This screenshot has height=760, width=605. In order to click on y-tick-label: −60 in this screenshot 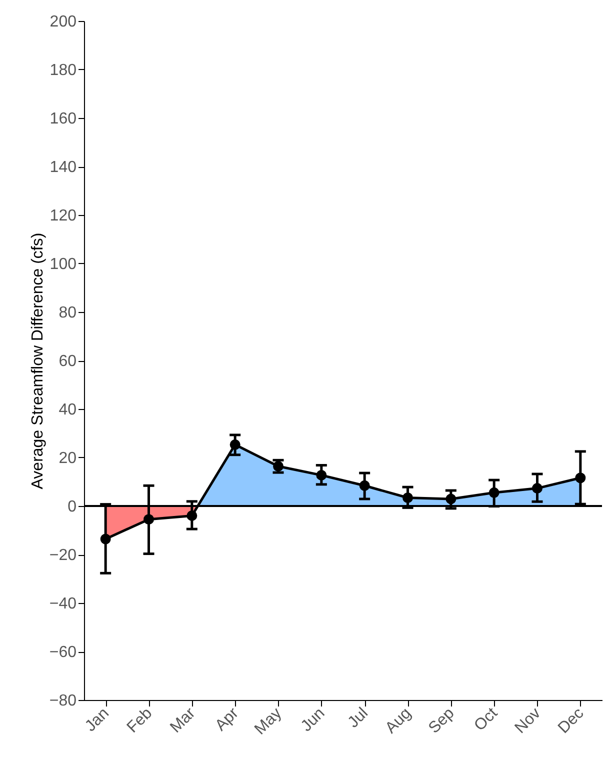, I will do `click(63, 652)`.